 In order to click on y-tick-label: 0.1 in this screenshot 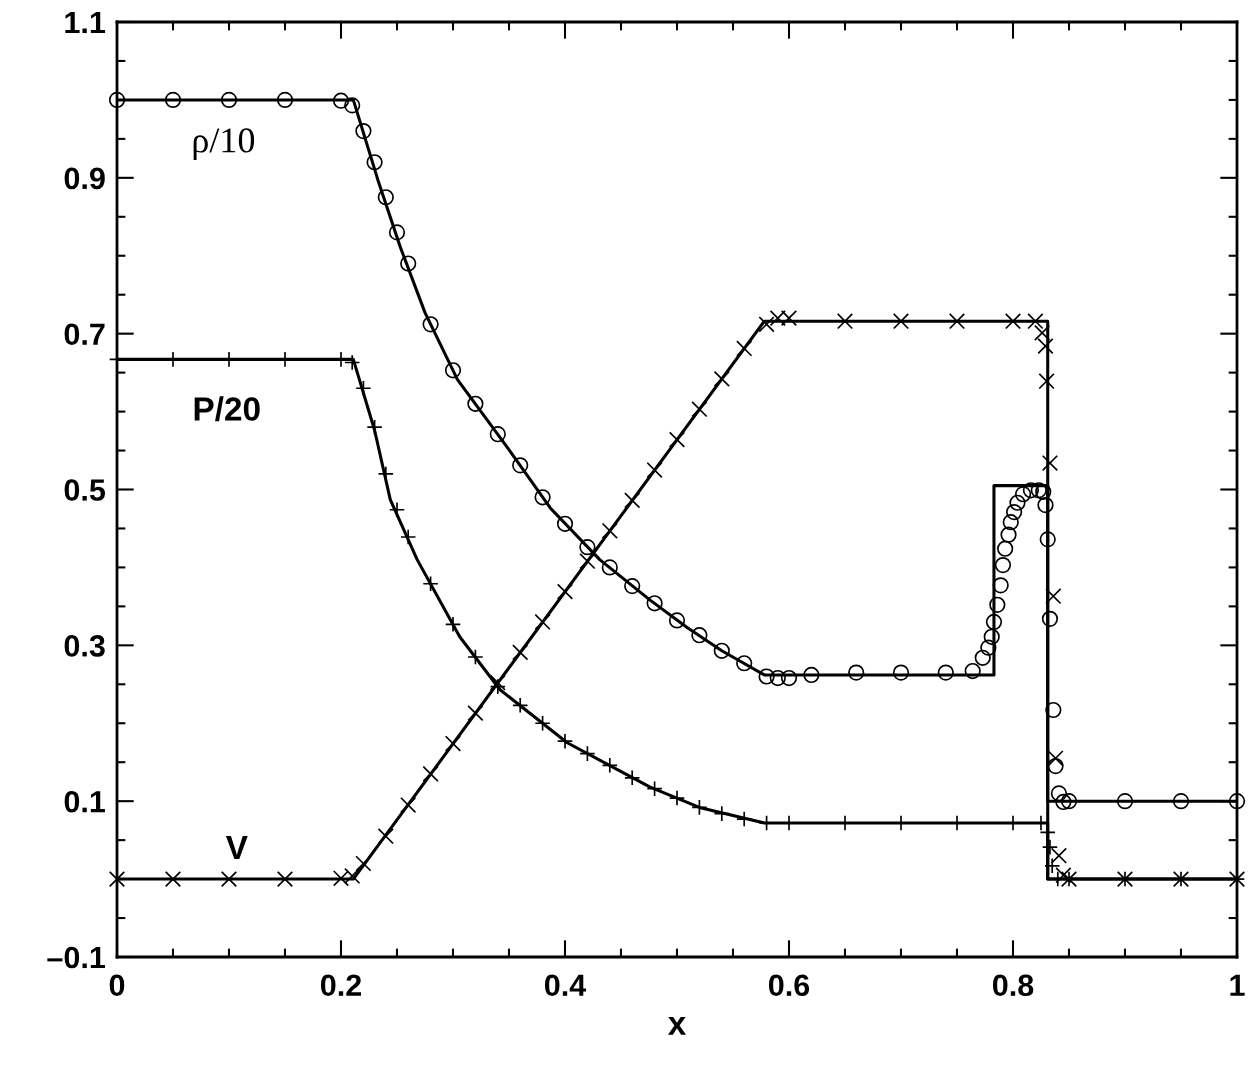, I will do `click(85, 801)`.